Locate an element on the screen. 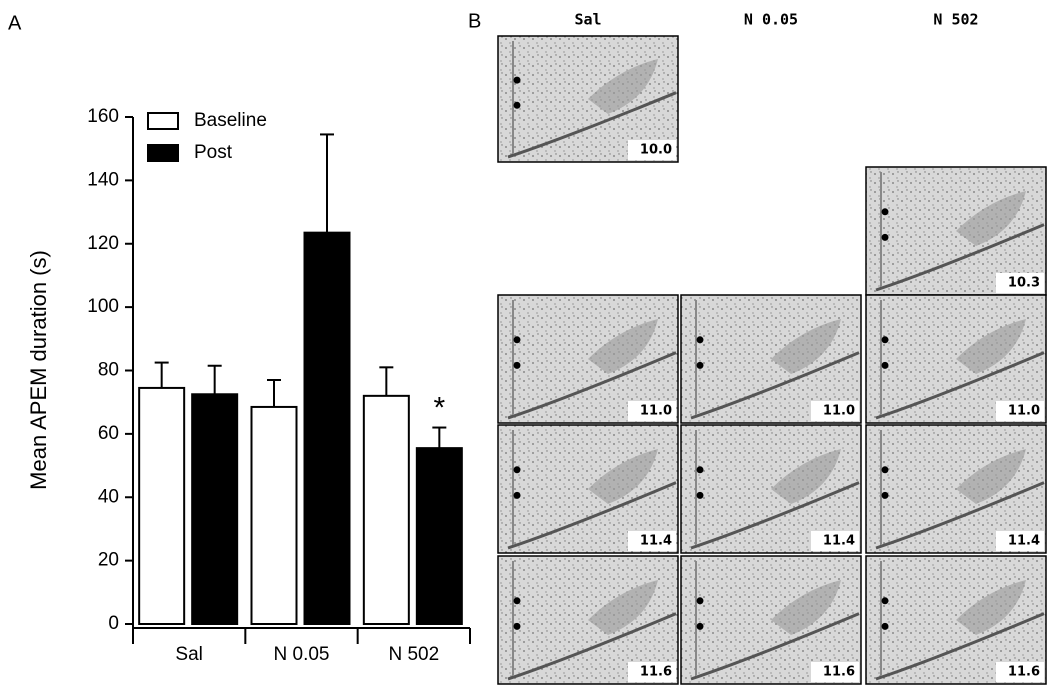 This screenshot has width=1050, height=694. x-tick-label: Sal is located at coordinates (188, 654).